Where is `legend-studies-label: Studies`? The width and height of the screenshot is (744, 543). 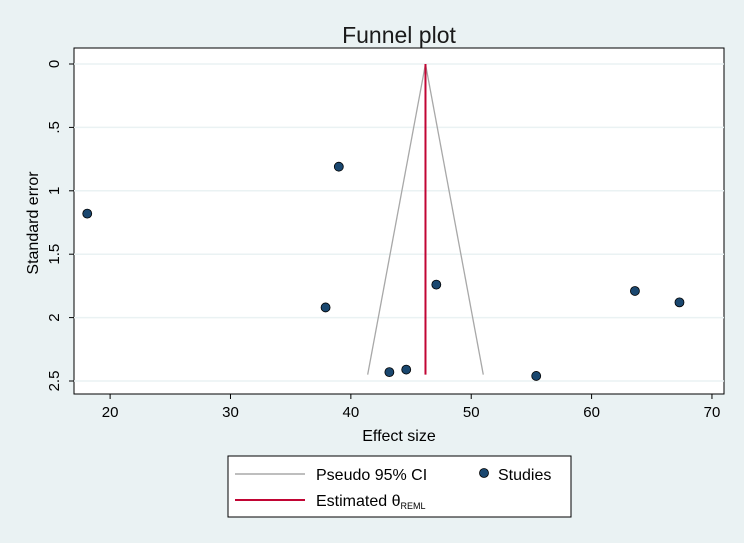
legend-studies-label: Studies is located at coordinates (524, 475).